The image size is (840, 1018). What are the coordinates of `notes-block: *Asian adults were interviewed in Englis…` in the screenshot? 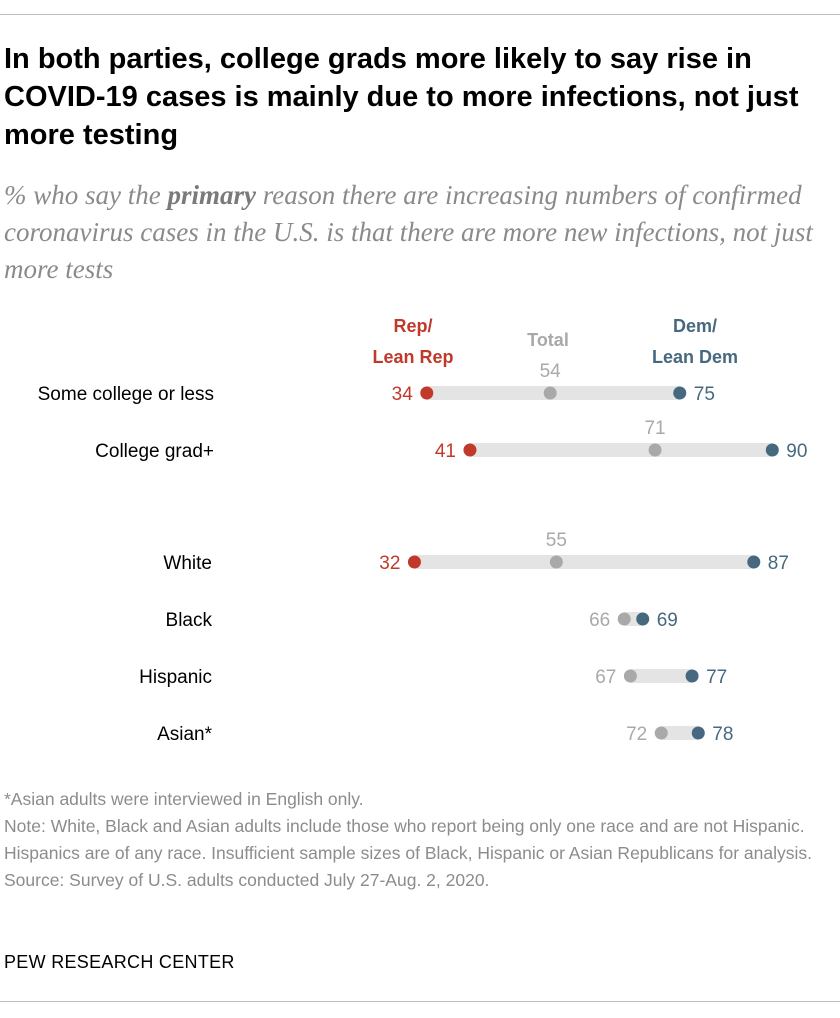 It's located at (419, 840).